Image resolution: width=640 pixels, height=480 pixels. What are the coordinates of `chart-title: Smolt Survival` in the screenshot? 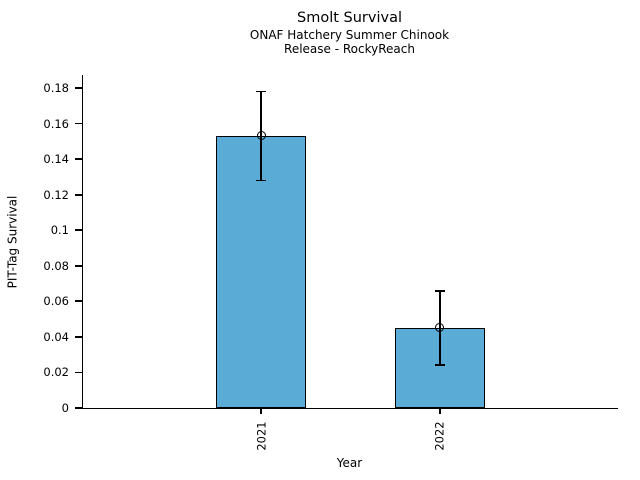 It's located at (349, 18).